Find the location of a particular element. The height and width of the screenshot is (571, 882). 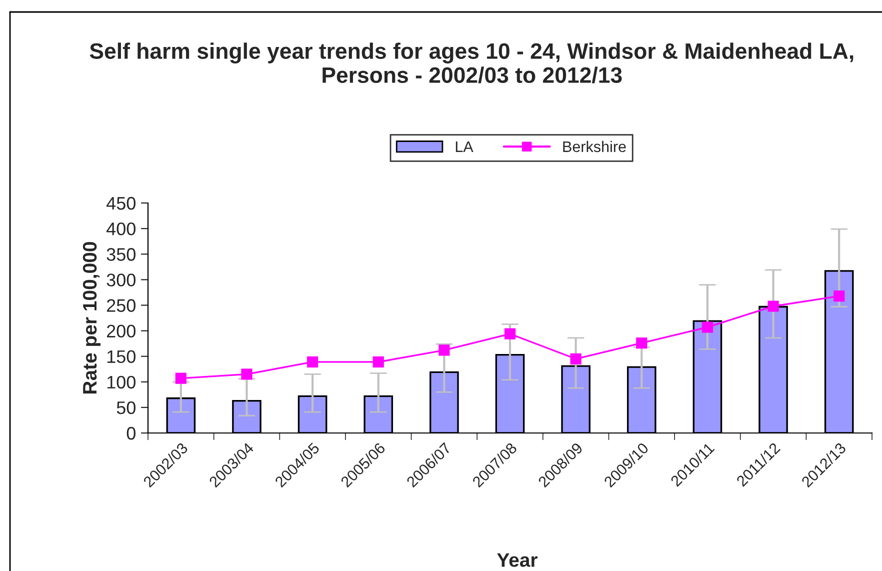

legend-label: Berkshire is located at coordinates (594, 146).